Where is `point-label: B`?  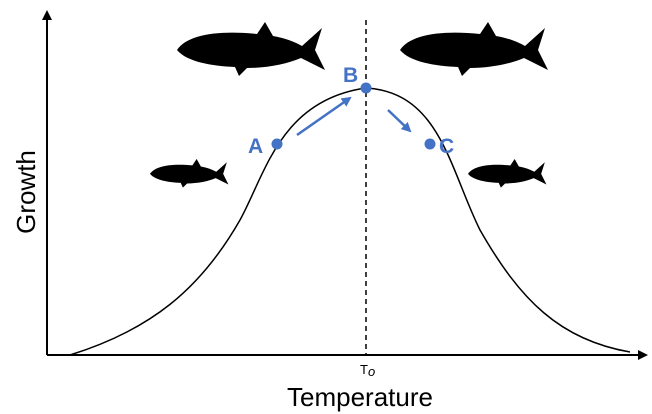 point-label: B is located at coordinates (350, 75).